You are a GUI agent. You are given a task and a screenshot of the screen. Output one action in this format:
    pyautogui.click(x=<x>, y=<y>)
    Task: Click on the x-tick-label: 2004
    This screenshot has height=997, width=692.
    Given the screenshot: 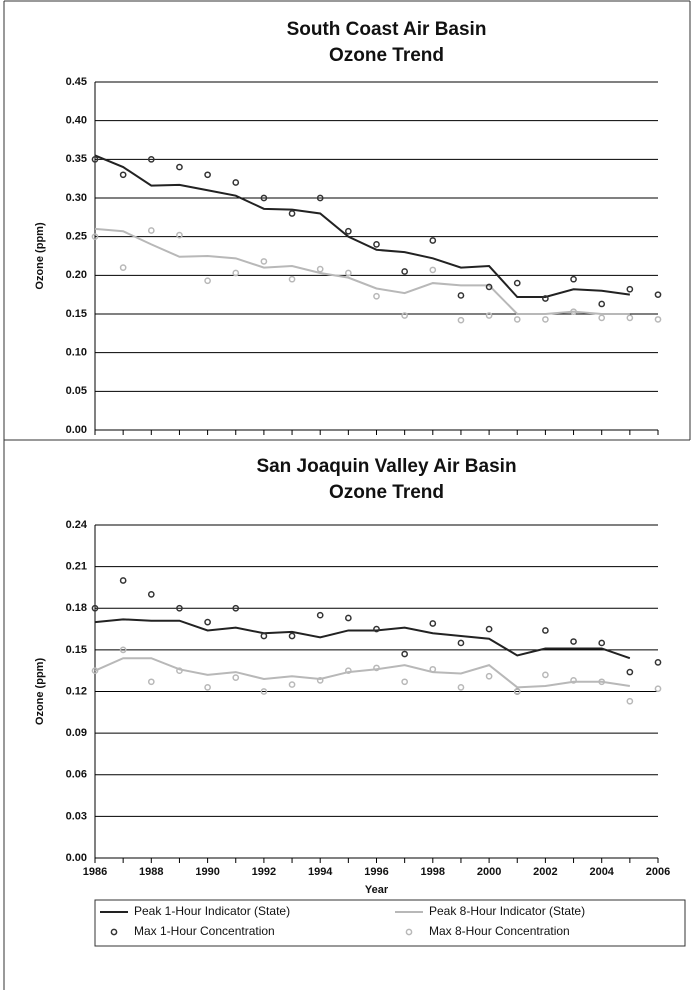 What is the action you would take?
    pyautogui.click(x=601, y=872)
    